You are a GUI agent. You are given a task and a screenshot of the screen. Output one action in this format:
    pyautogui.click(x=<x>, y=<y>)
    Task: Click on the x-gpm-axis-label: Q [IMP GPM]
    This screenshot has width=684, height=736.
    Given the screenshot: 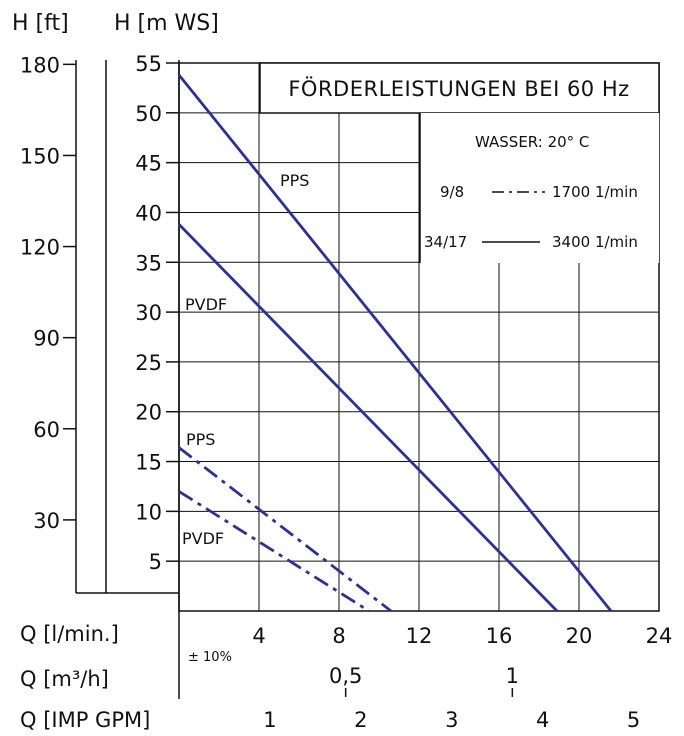 What is the action you would take?
    pyautogui.click(x=85, y=720)
    